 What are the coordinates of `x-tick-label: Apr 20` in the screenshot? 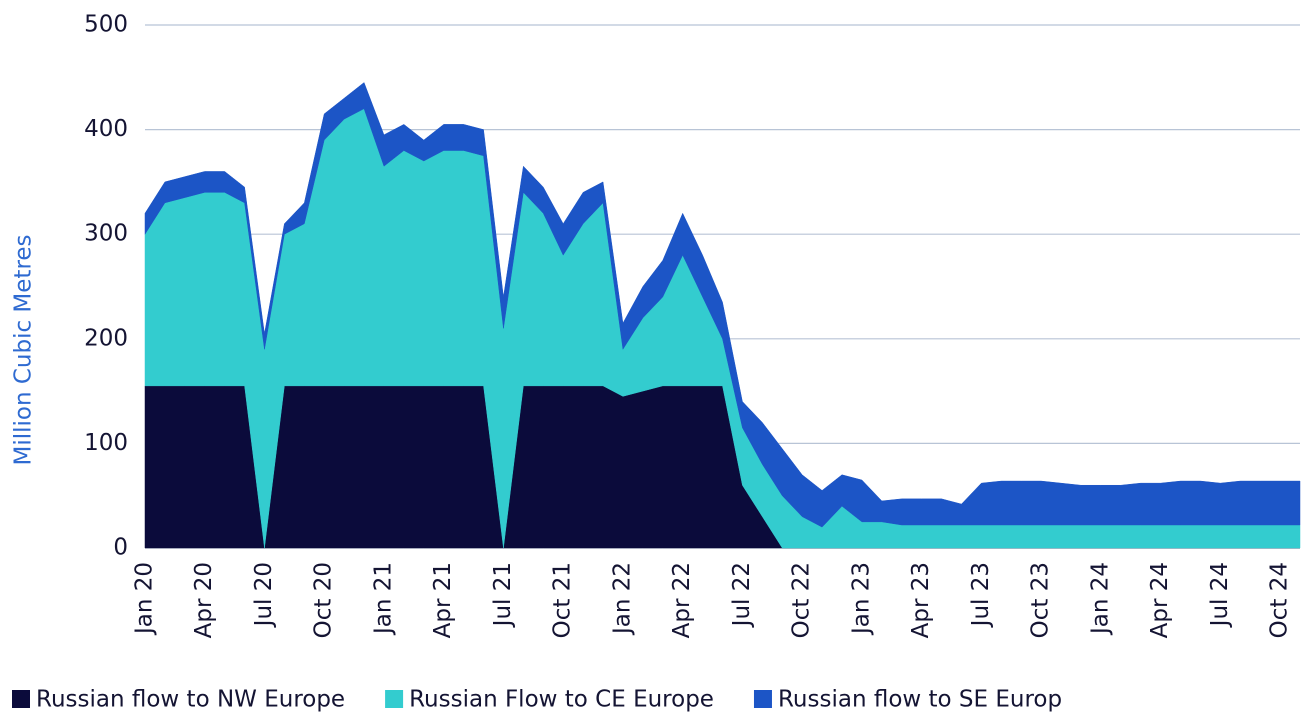 It's located at (204, 600).